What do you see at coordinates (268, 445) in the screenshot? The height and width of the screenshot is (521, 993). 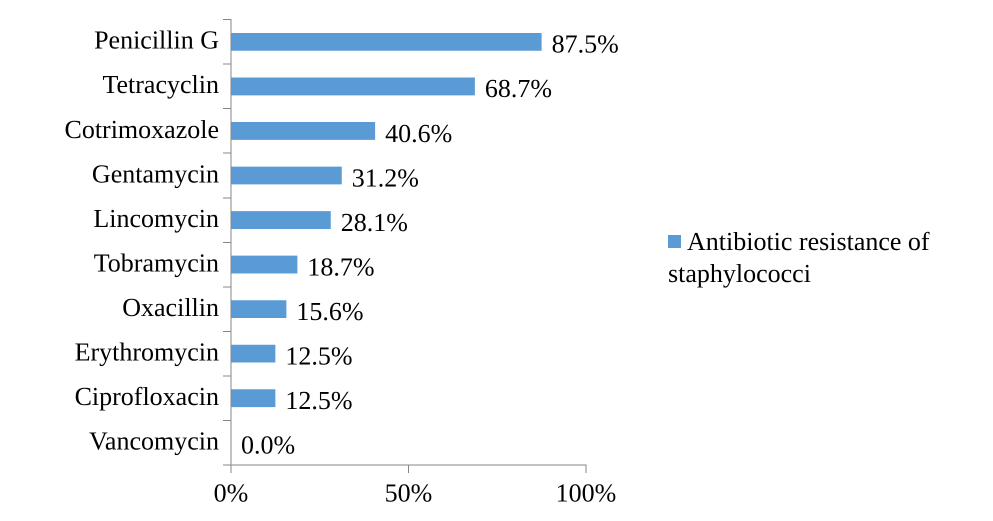 I see `data-label: 0.0%` at bounding box center [268, 445].